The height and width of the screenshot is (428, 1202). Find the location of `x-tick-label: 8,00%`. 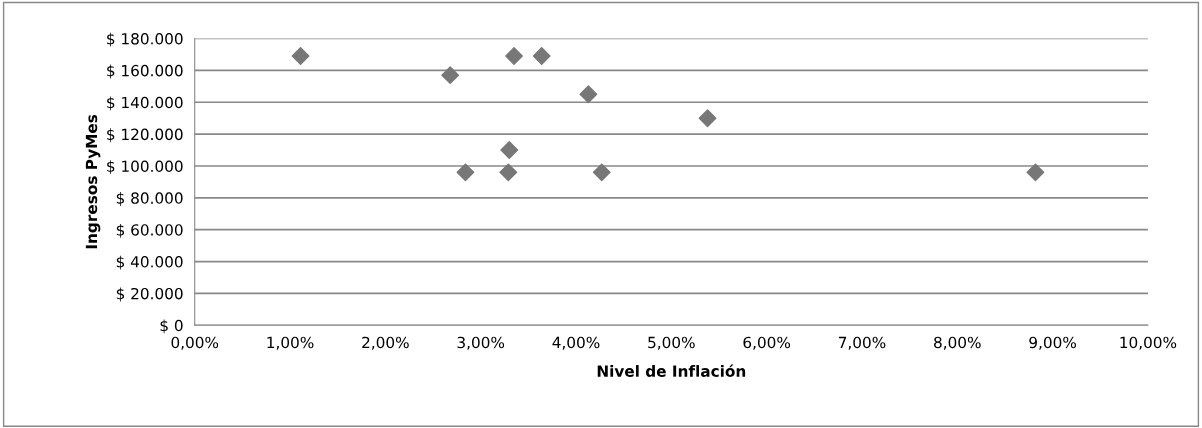

x-tick-label: 8,00% is located at coordinates (957, 343).